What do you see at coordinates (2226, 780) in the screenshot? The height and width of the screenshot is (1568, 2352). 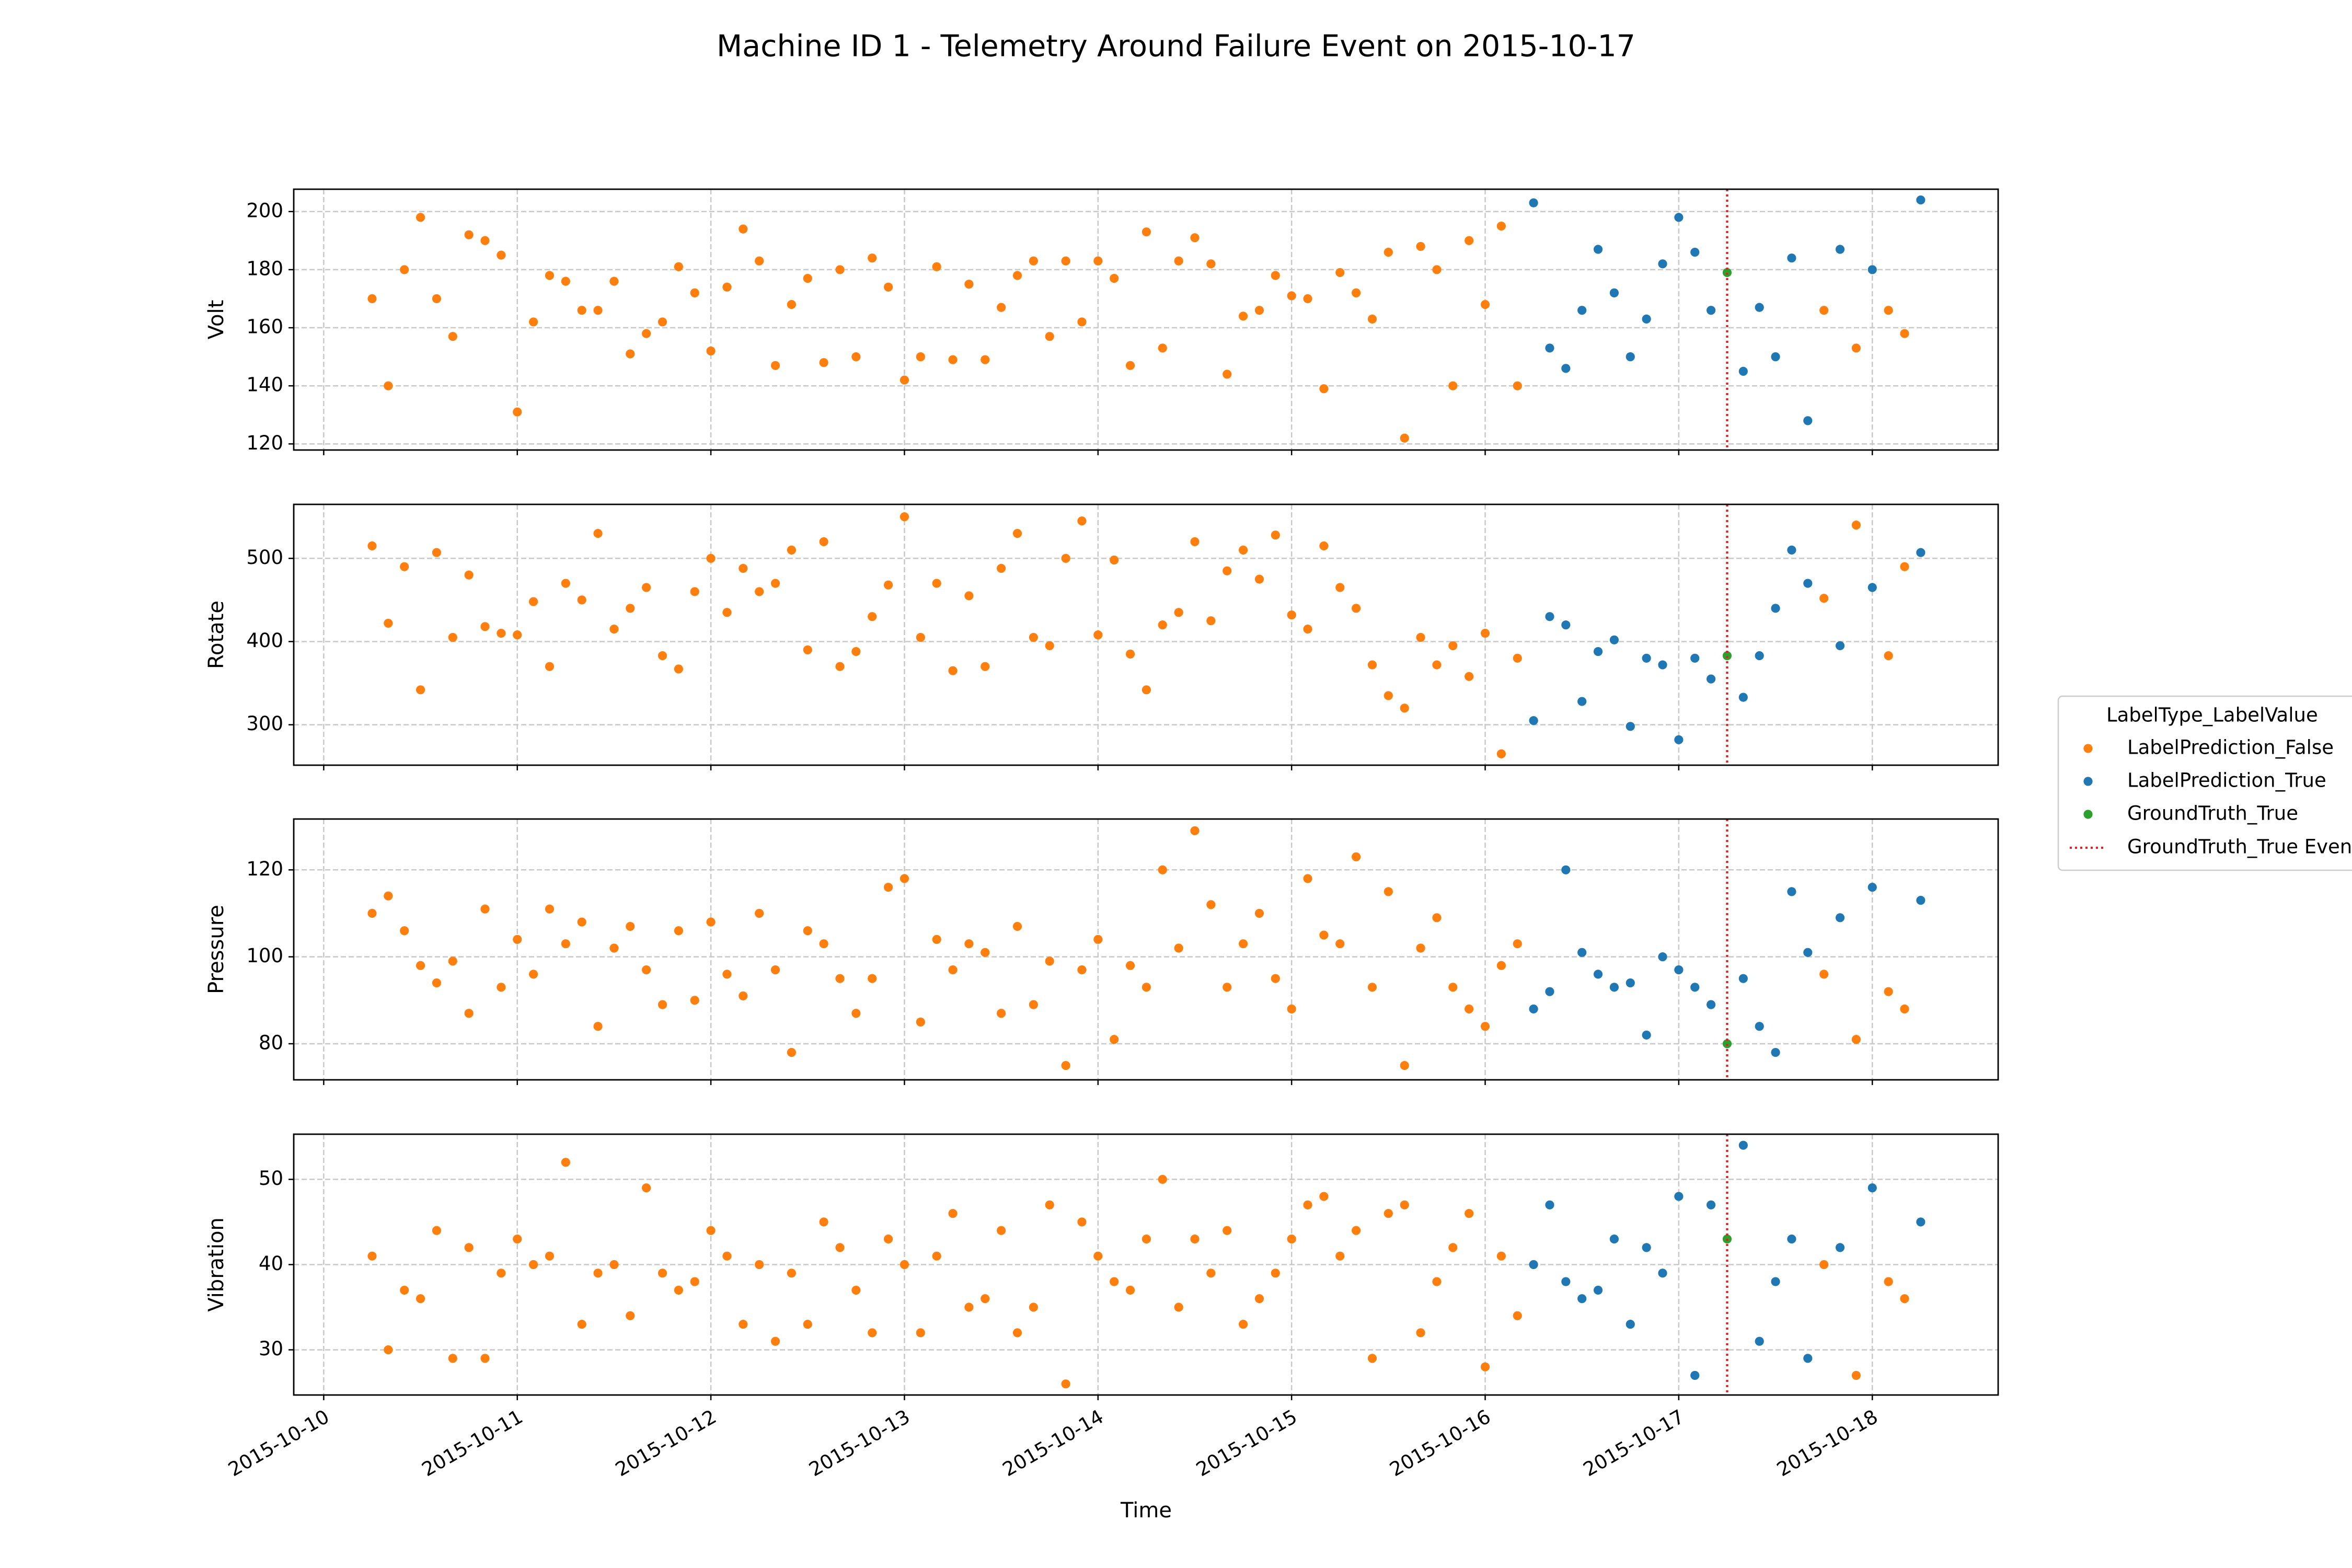 I see `legend-label: LabelPrediction_True` at bounding box center [2226, 780].